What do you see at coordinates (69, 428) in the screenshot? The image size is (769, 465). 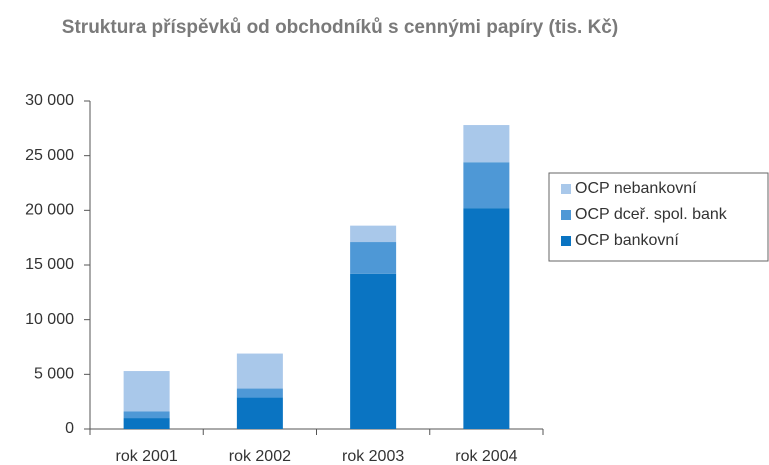 I see `y-tick-label: 0` at bounding box center [69, 428].